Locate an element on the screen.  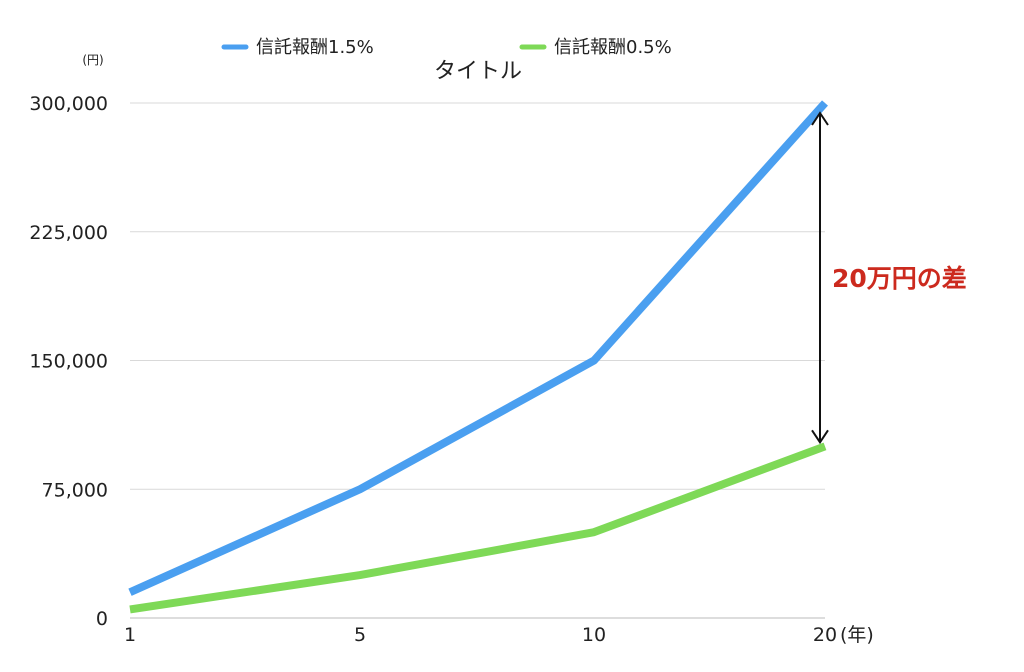
arrow-head-top-icon is located at coordinates (820, 118).